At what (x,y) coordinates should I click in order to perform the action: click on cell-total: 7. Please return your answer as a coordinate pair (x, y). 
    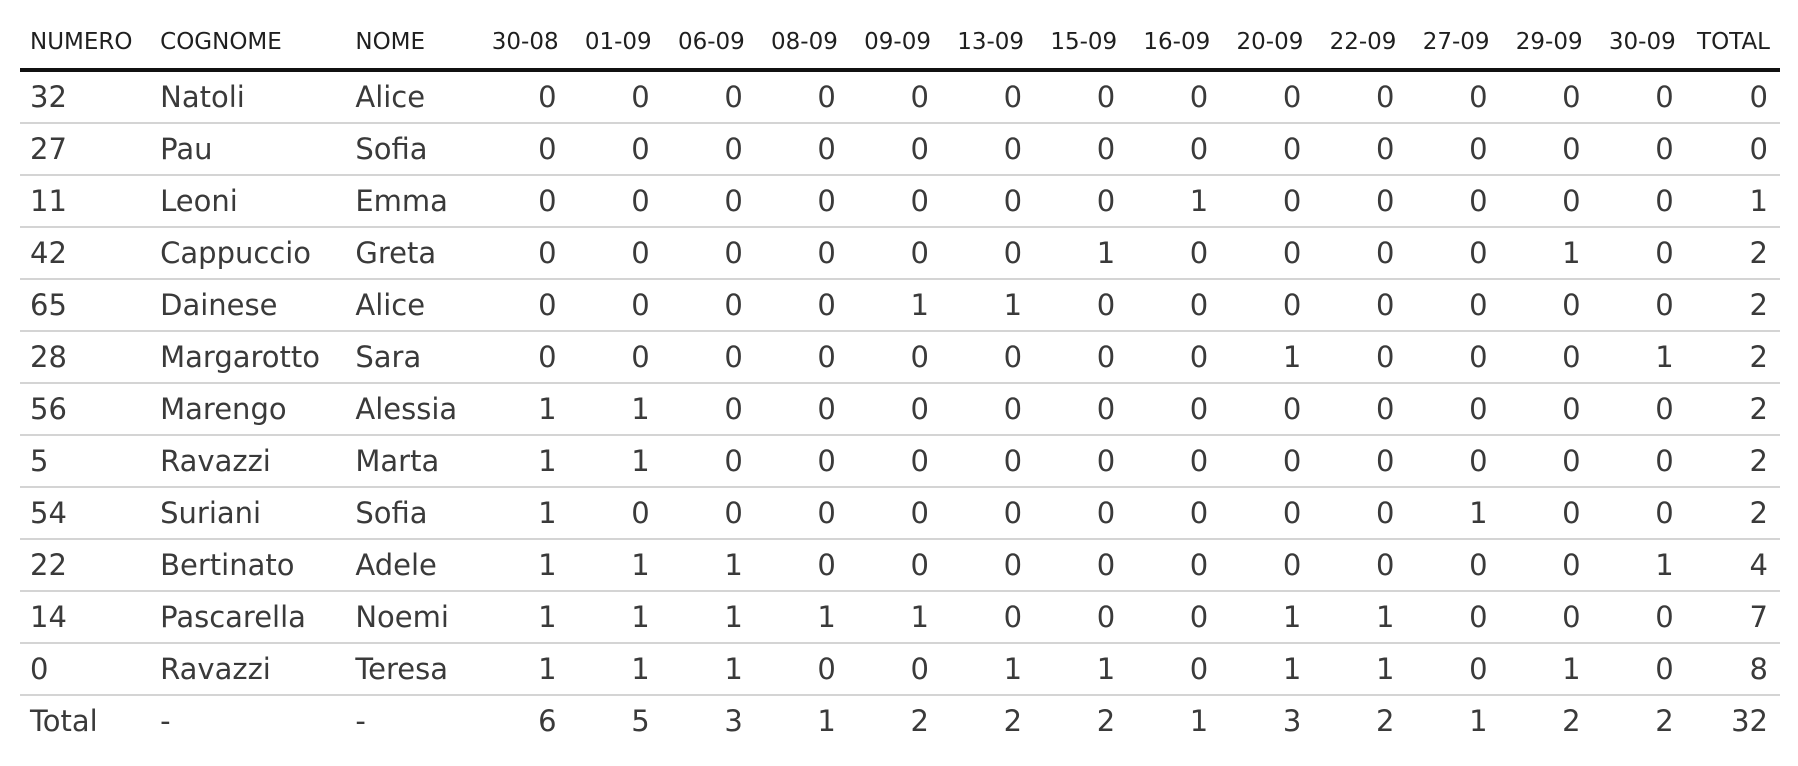
    Looking at the image, I should click on (1732, 617).